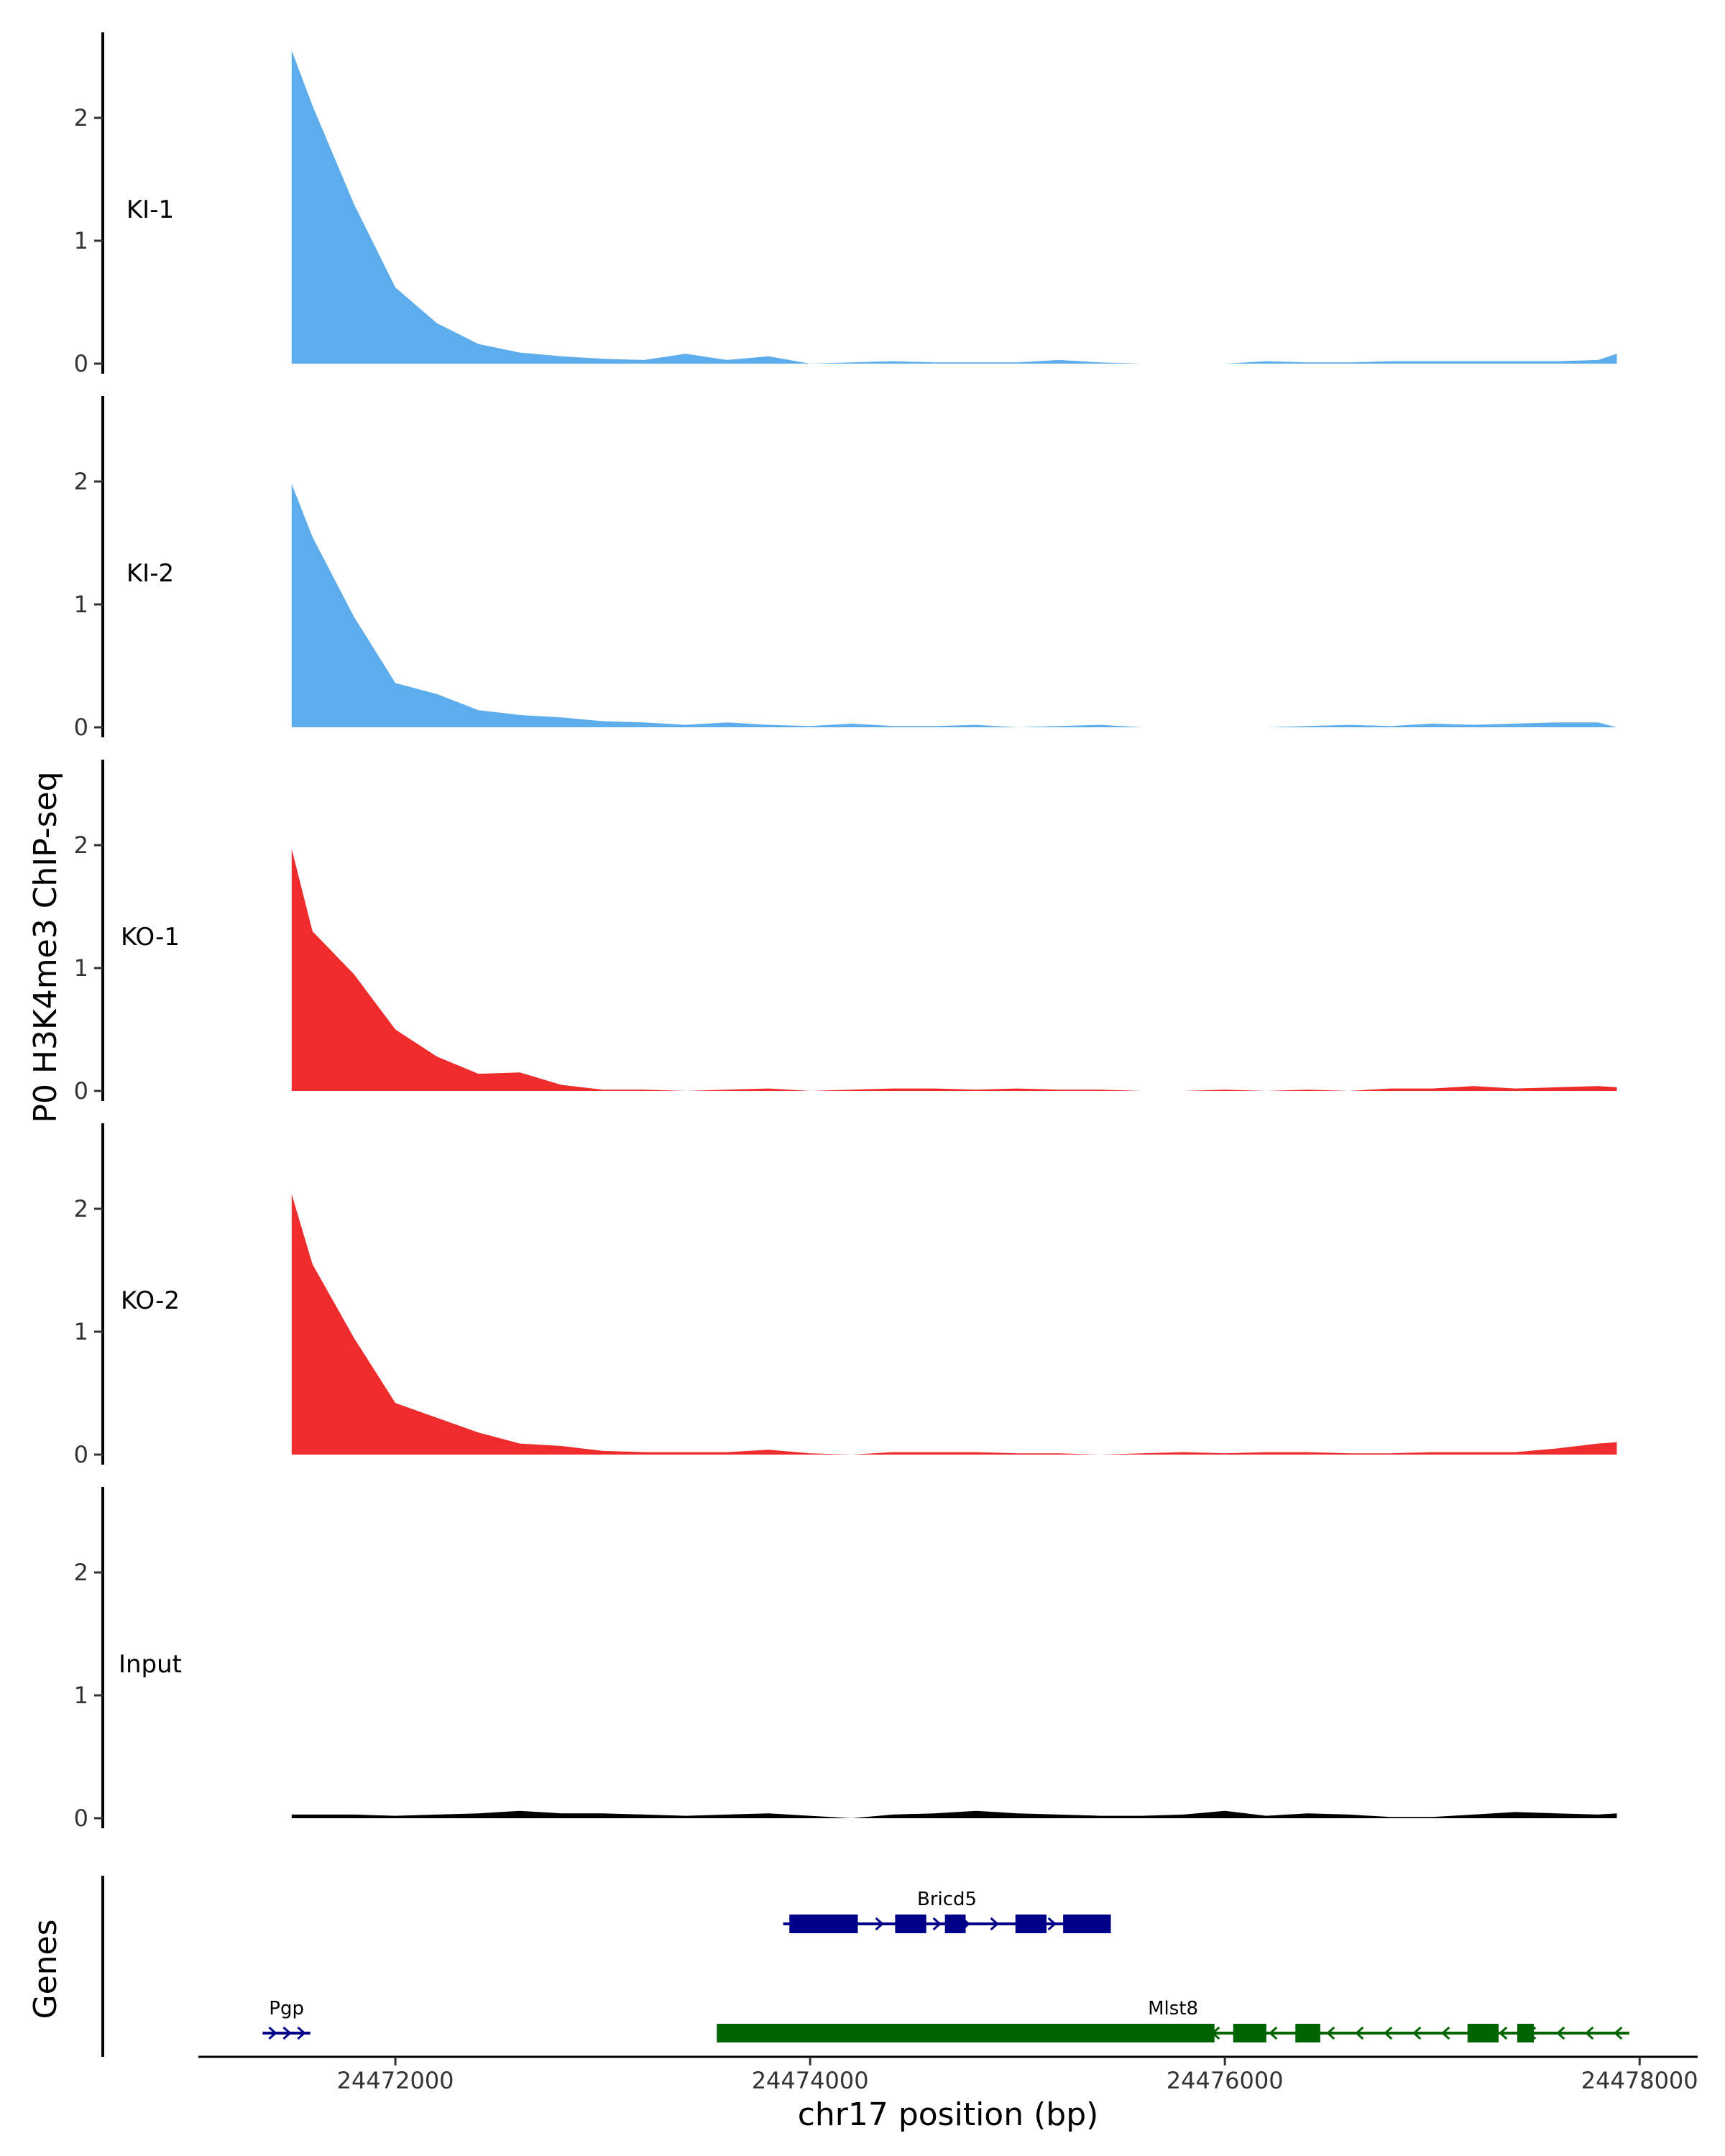  Describe the element at coordinates (1017, 2075) in the screenshot. I see `x-ticks: 24472000 24474000 24476000 24478000` at that location.